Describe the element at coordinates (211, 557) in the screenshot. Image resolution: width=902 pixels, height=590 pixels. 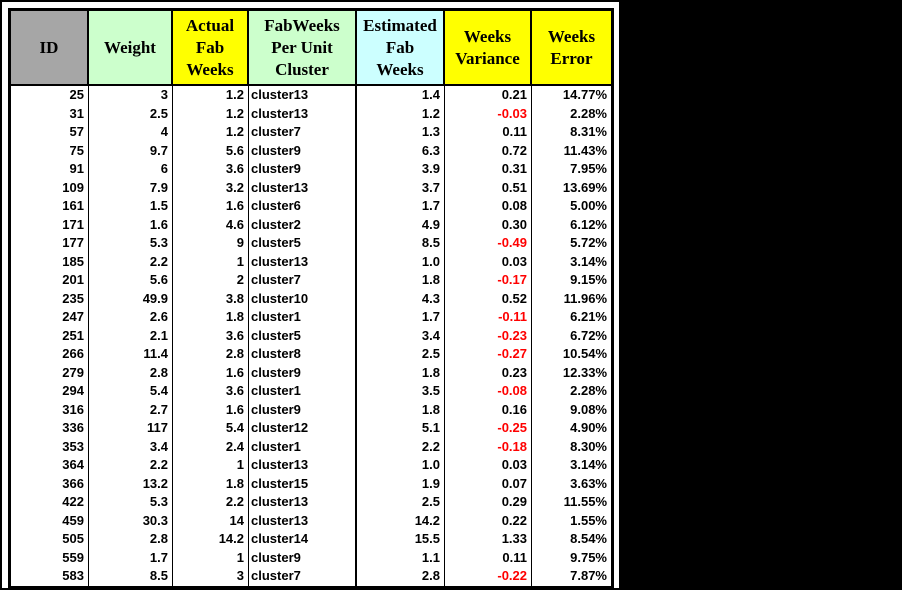
I see `cell-actual-fab-weeks: 1` at that location.